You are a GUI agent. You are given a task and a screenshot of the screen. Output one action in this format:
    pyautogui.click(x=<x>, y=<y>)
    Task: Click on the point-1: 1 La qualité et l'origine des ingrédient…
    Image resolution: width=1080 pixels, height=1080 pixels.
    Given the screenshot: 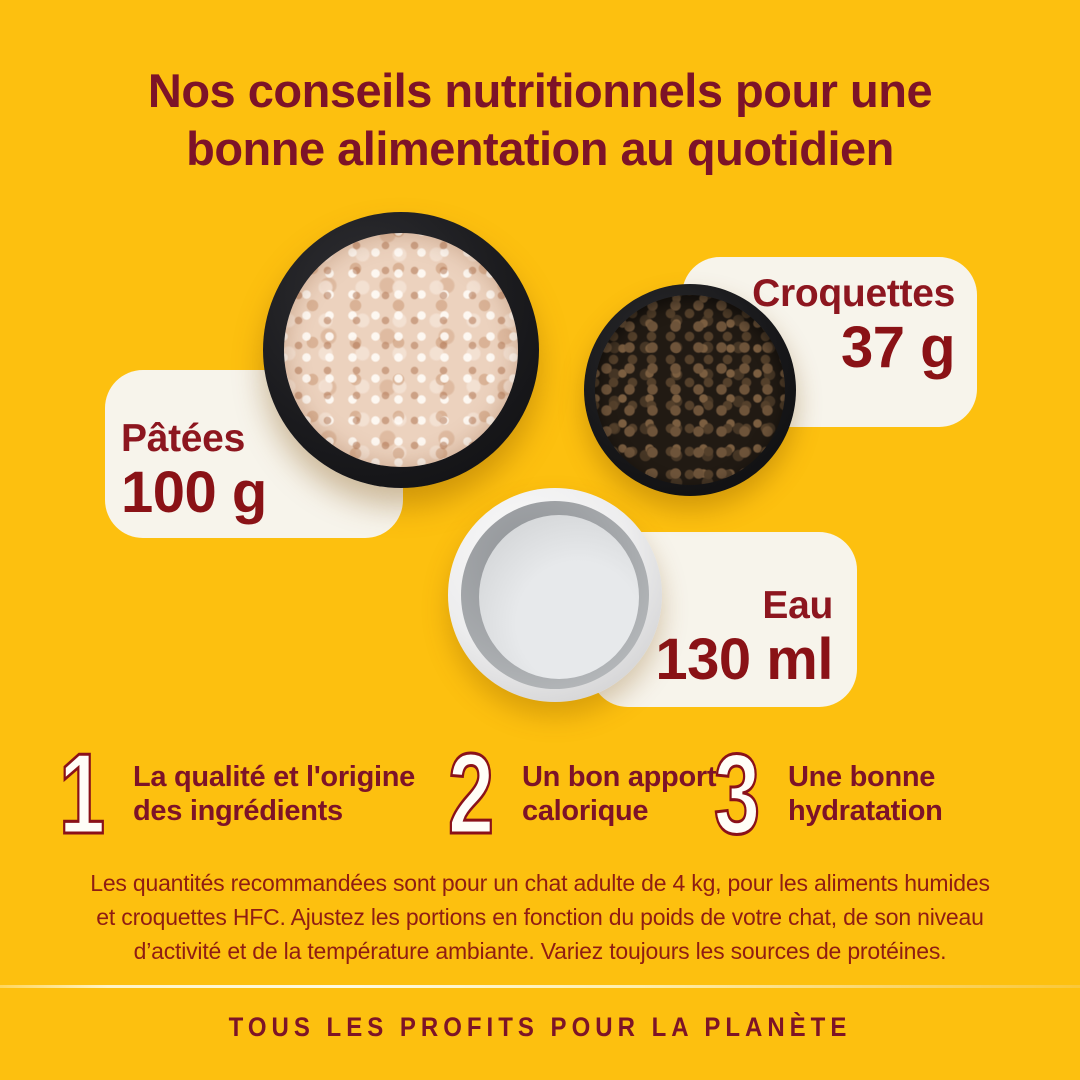 What is the action you would take?
    pyautogui.click(x=235, y=793)
    